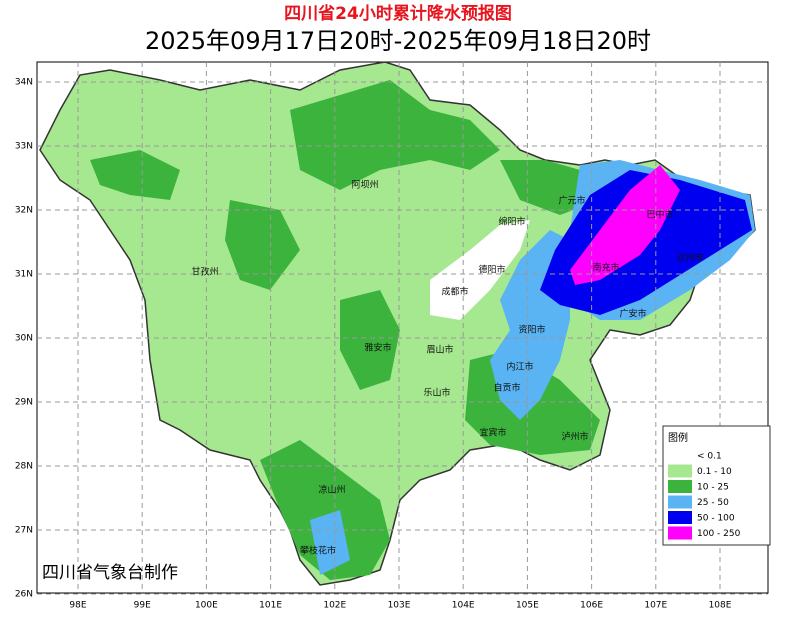 This screenshot has width=797, height=623. I want to click on y-tick-label: 26N, so click(24, 595).